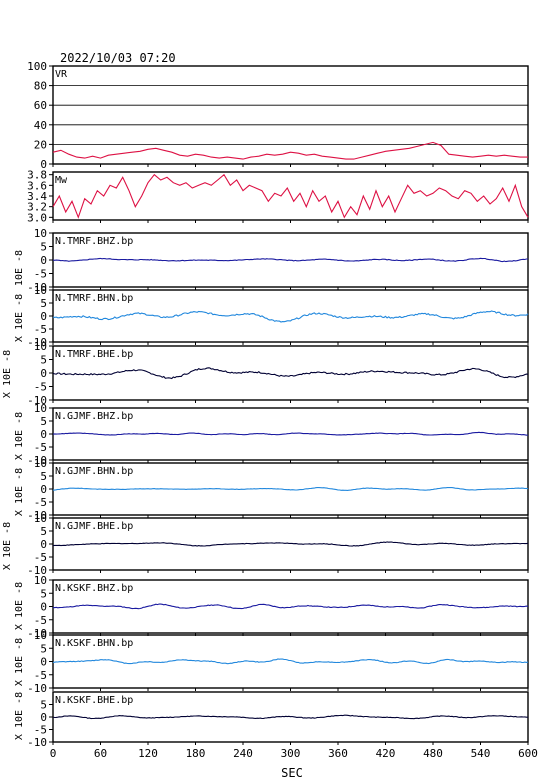  I want to click on x-tick-label: 300, so click(291, 753).